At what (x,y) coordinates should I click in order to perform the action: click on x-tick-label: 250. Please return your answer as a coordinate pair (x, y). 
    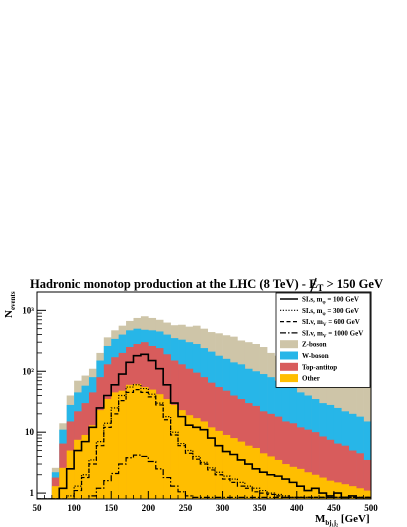
    Looking at the image, I should click on (186, 508).